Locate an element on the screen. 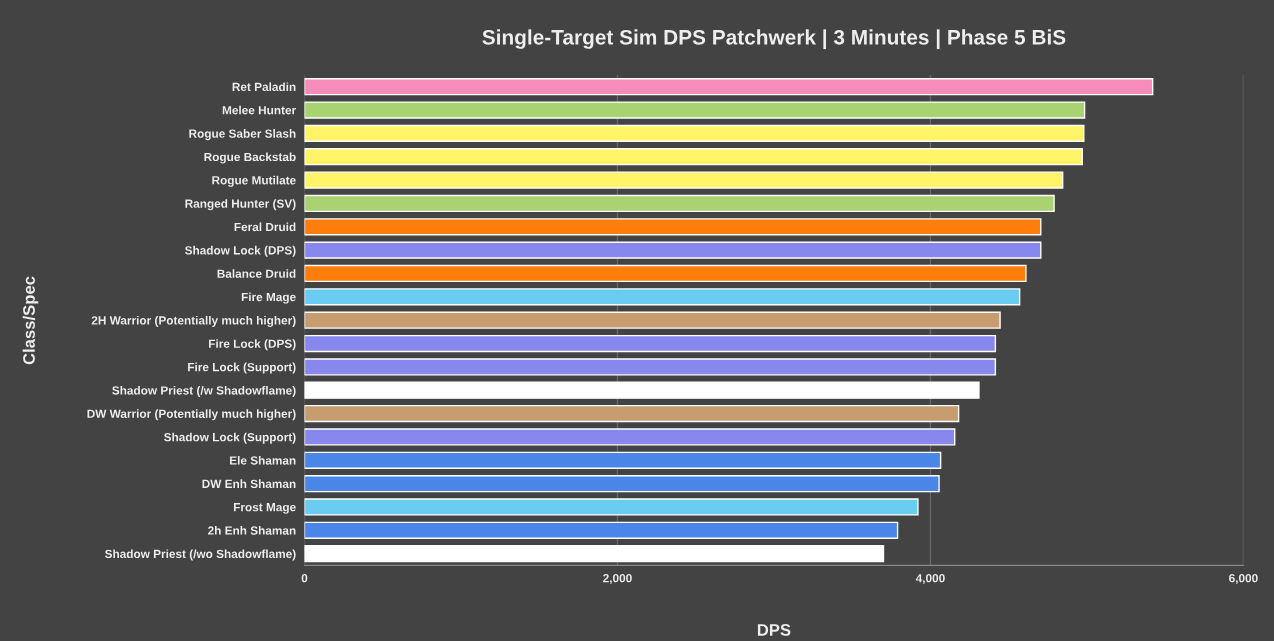 This screenshot has width=1274, height=641. y-tick-label: 2H Warrior (Potentially much higher) is located at coordinates (193, 321).